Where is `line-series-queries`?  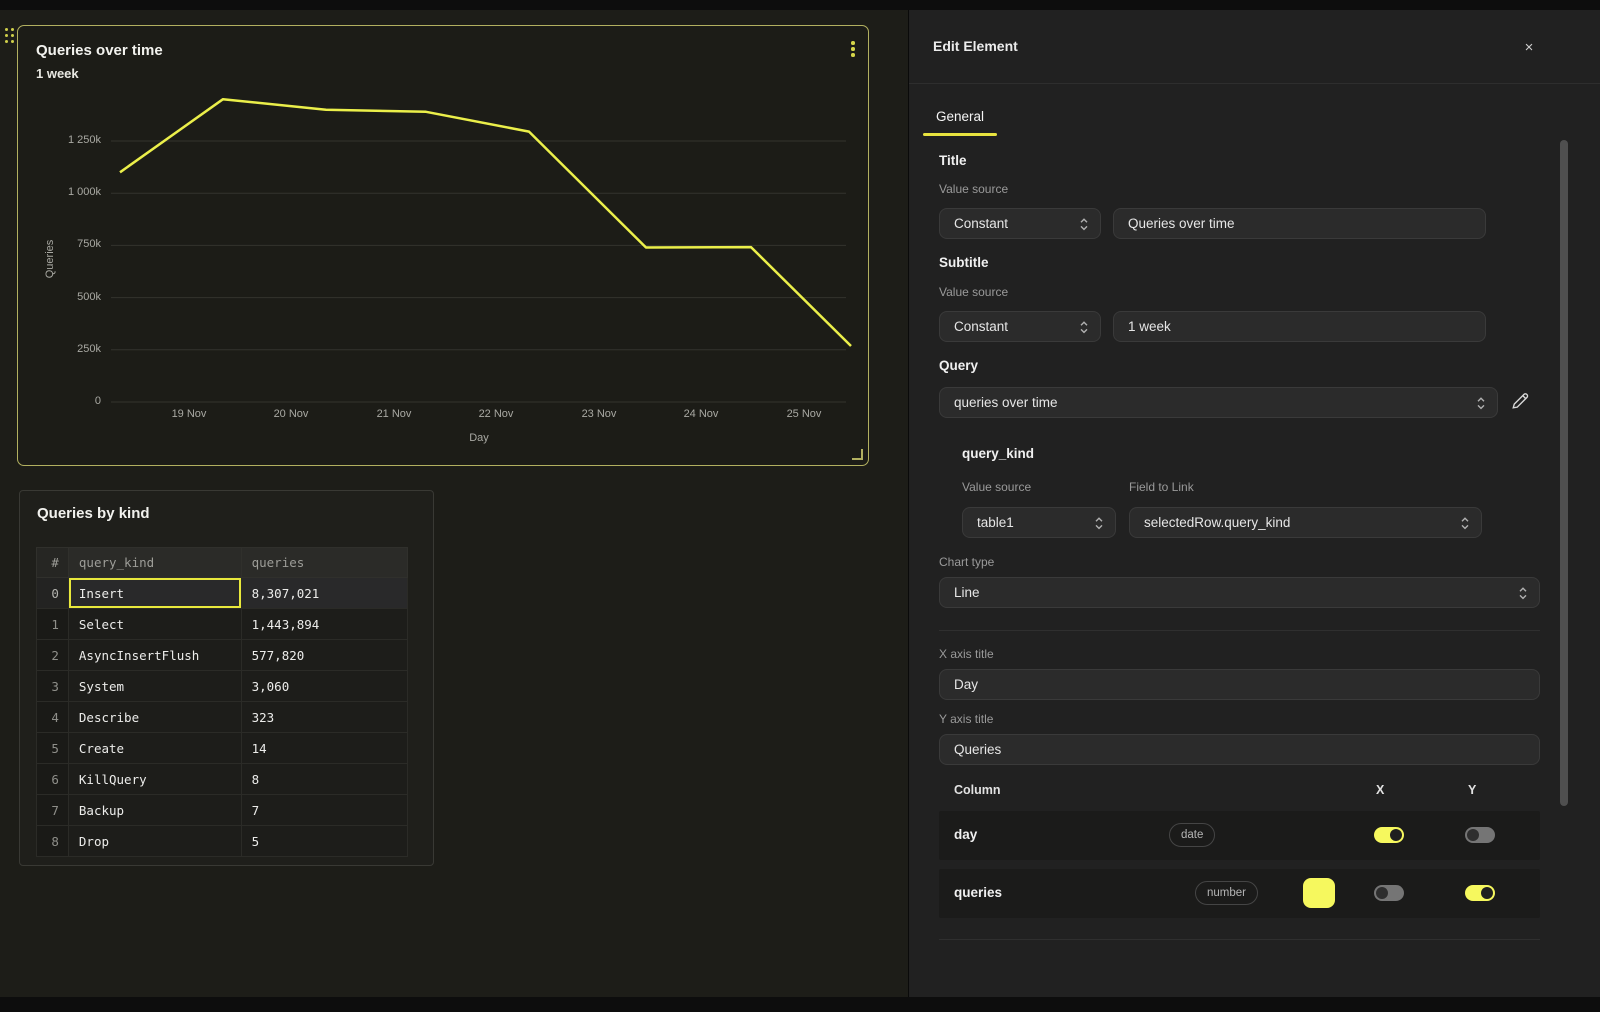 line-series-queries is located at coordinates (485, 222).